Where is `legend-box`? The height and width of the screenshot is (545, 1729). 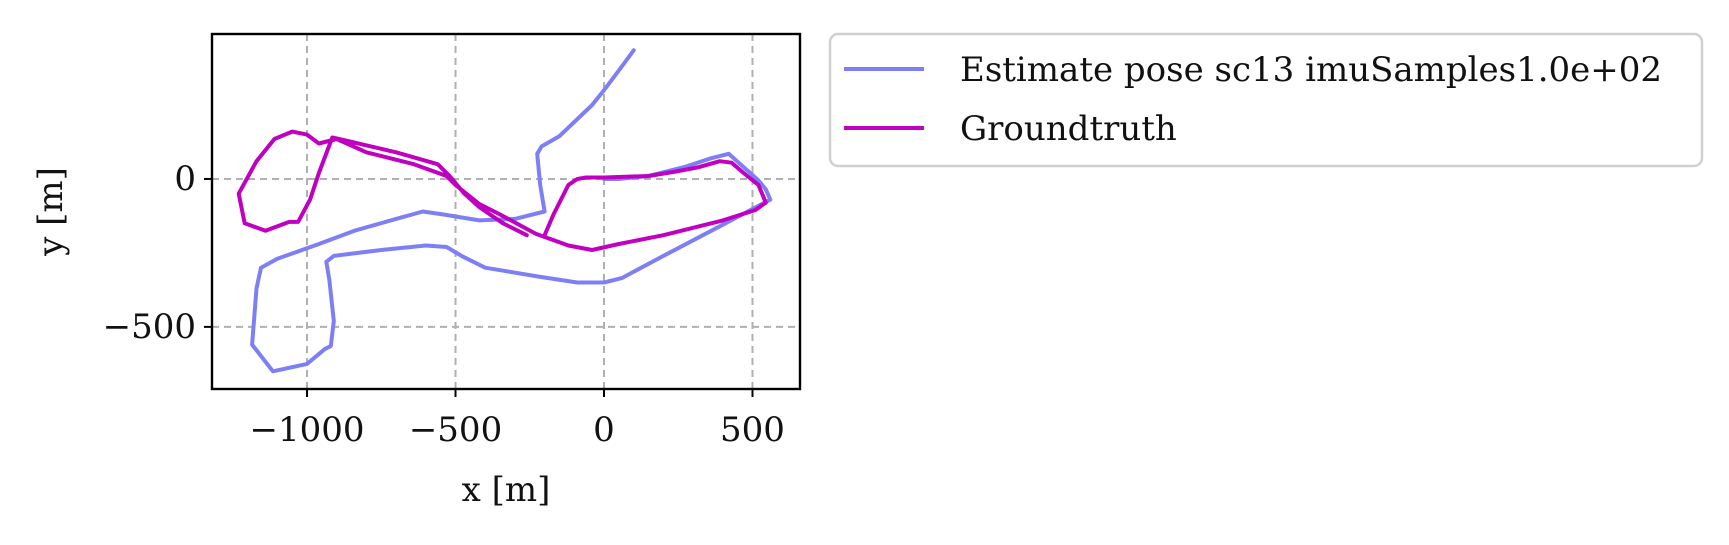
legend-box is located at coordinates (1266, 100).